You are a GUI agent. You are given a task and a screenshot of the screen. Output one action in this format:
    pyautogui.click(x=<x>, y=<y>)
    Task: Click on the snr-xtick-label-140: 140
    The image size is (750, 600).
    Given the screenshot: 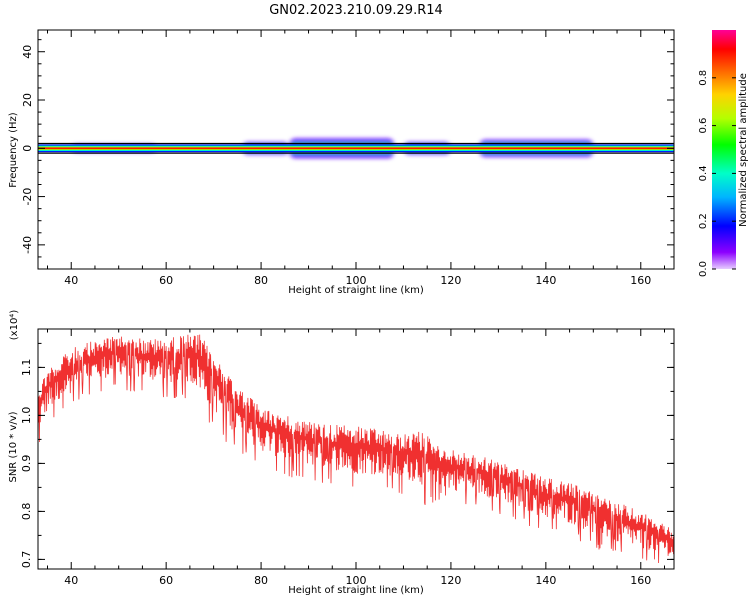 What is the action you would take?
    pyautogui.click(x=545, y=580)
    